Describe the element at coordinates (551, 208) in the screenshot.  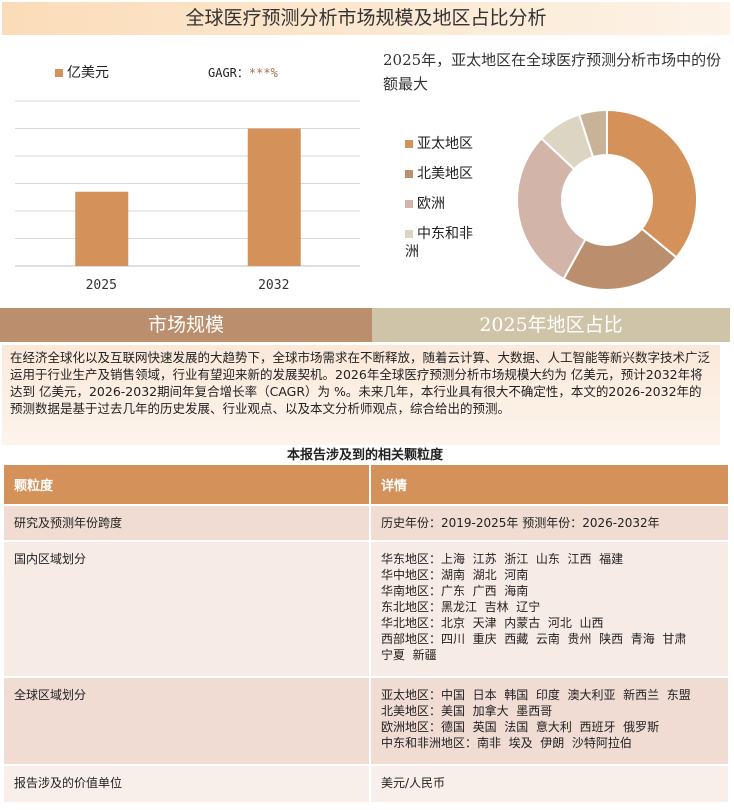
I see `slice-欧洲` at that location.